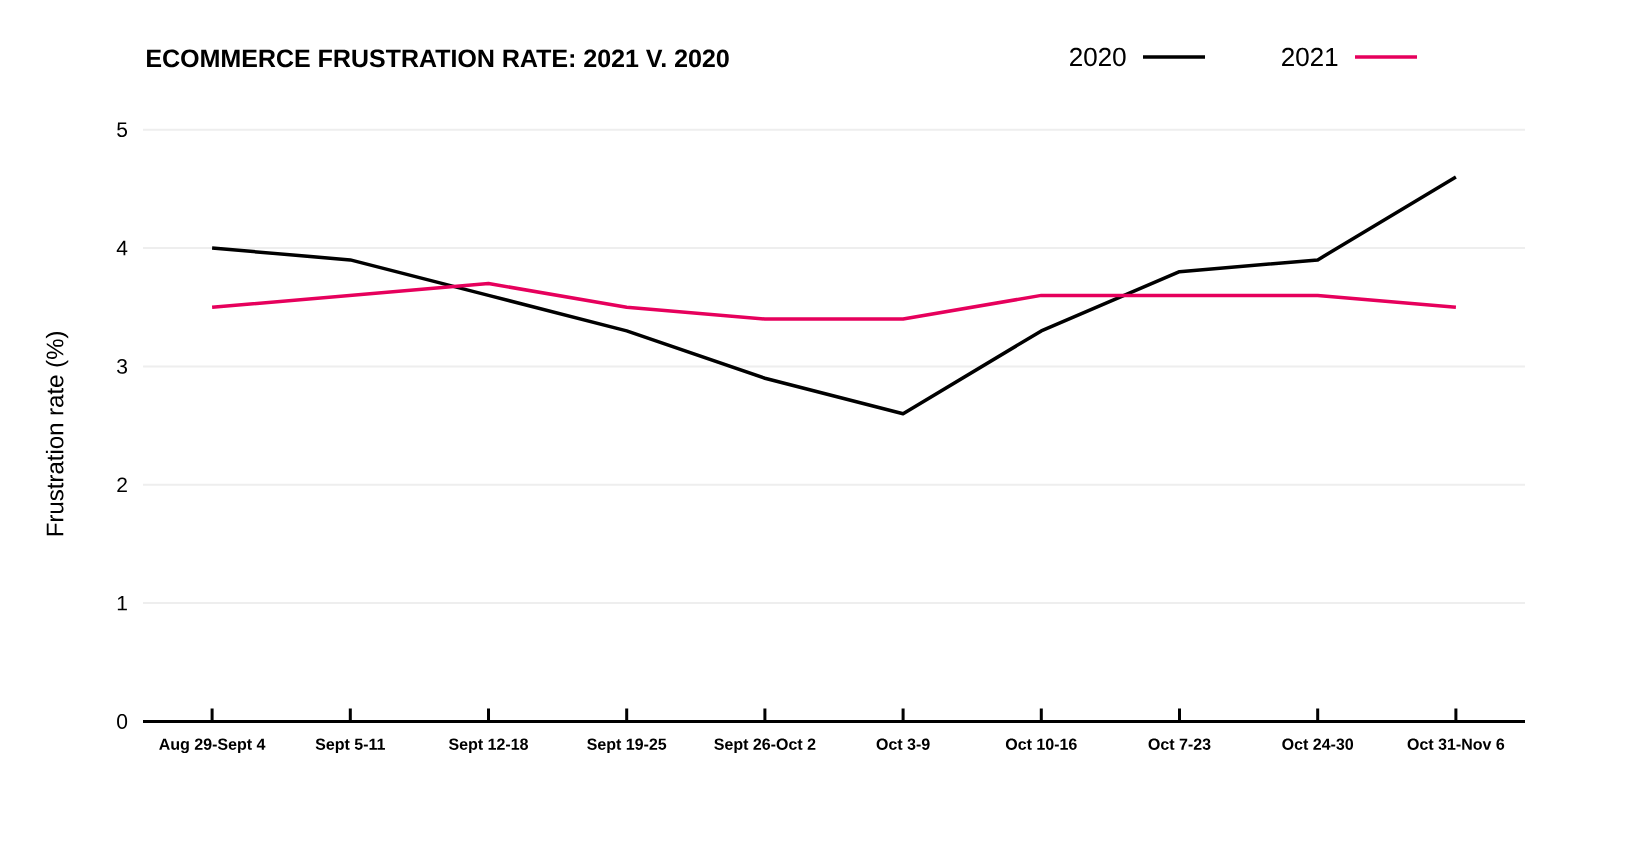 The height and width of the screenshot is (855, 1640). I want to click on y-tick-label: 1, so click(122, 603).